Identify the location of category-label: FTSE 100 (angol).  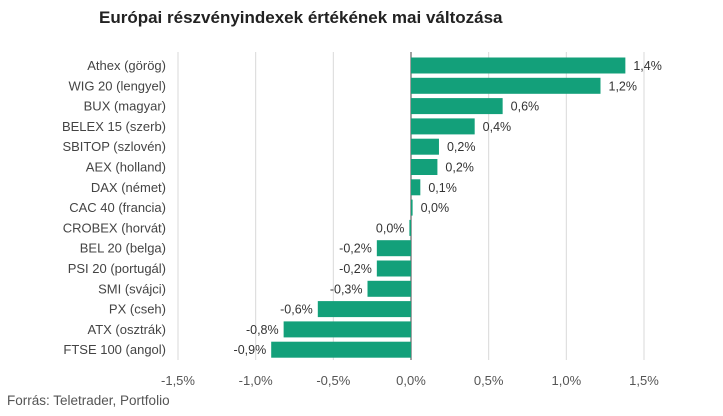
(114, 349).